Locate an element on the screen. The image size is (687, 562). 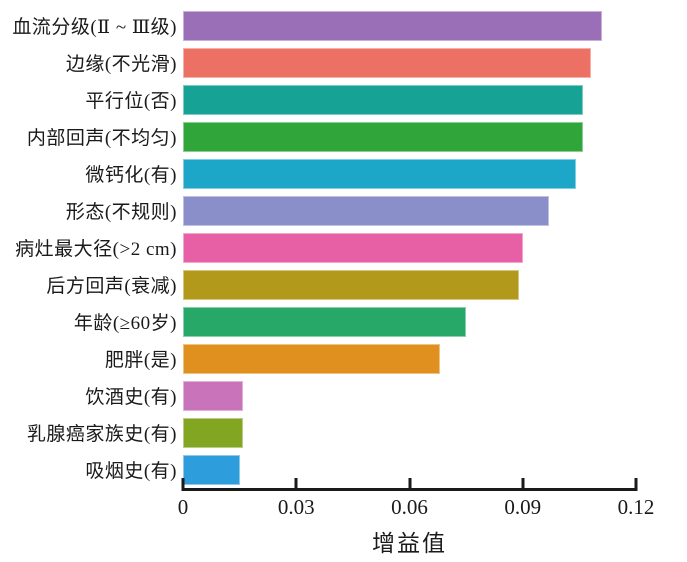
bar-row: 边缘(不光滑) is located at coordinates (318, 62).